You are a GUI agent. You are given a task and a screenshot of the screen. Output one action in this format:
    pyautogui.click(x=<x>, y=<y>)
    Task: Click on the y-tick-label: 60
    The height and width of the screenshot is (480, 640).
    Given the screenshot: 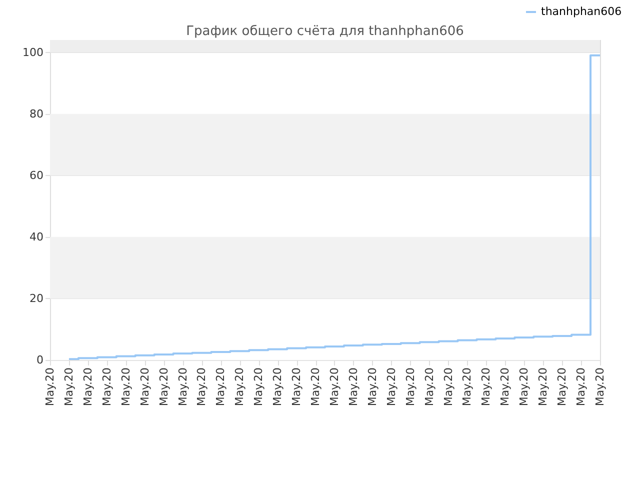 What is the action you would take?
    pyautogui.click(x=37, y=175)
    